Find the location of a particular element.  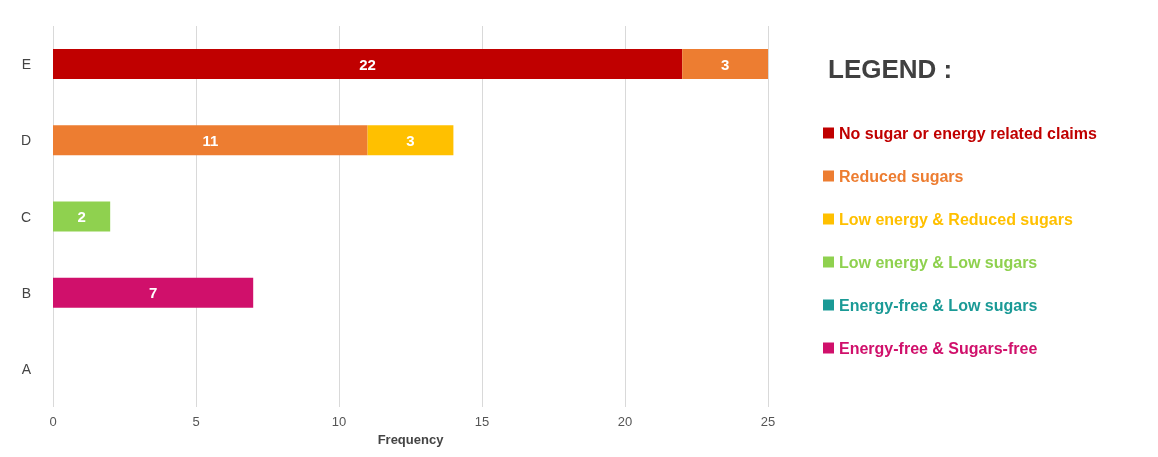

y-tick-label: D is located at coordinates (25, 140).